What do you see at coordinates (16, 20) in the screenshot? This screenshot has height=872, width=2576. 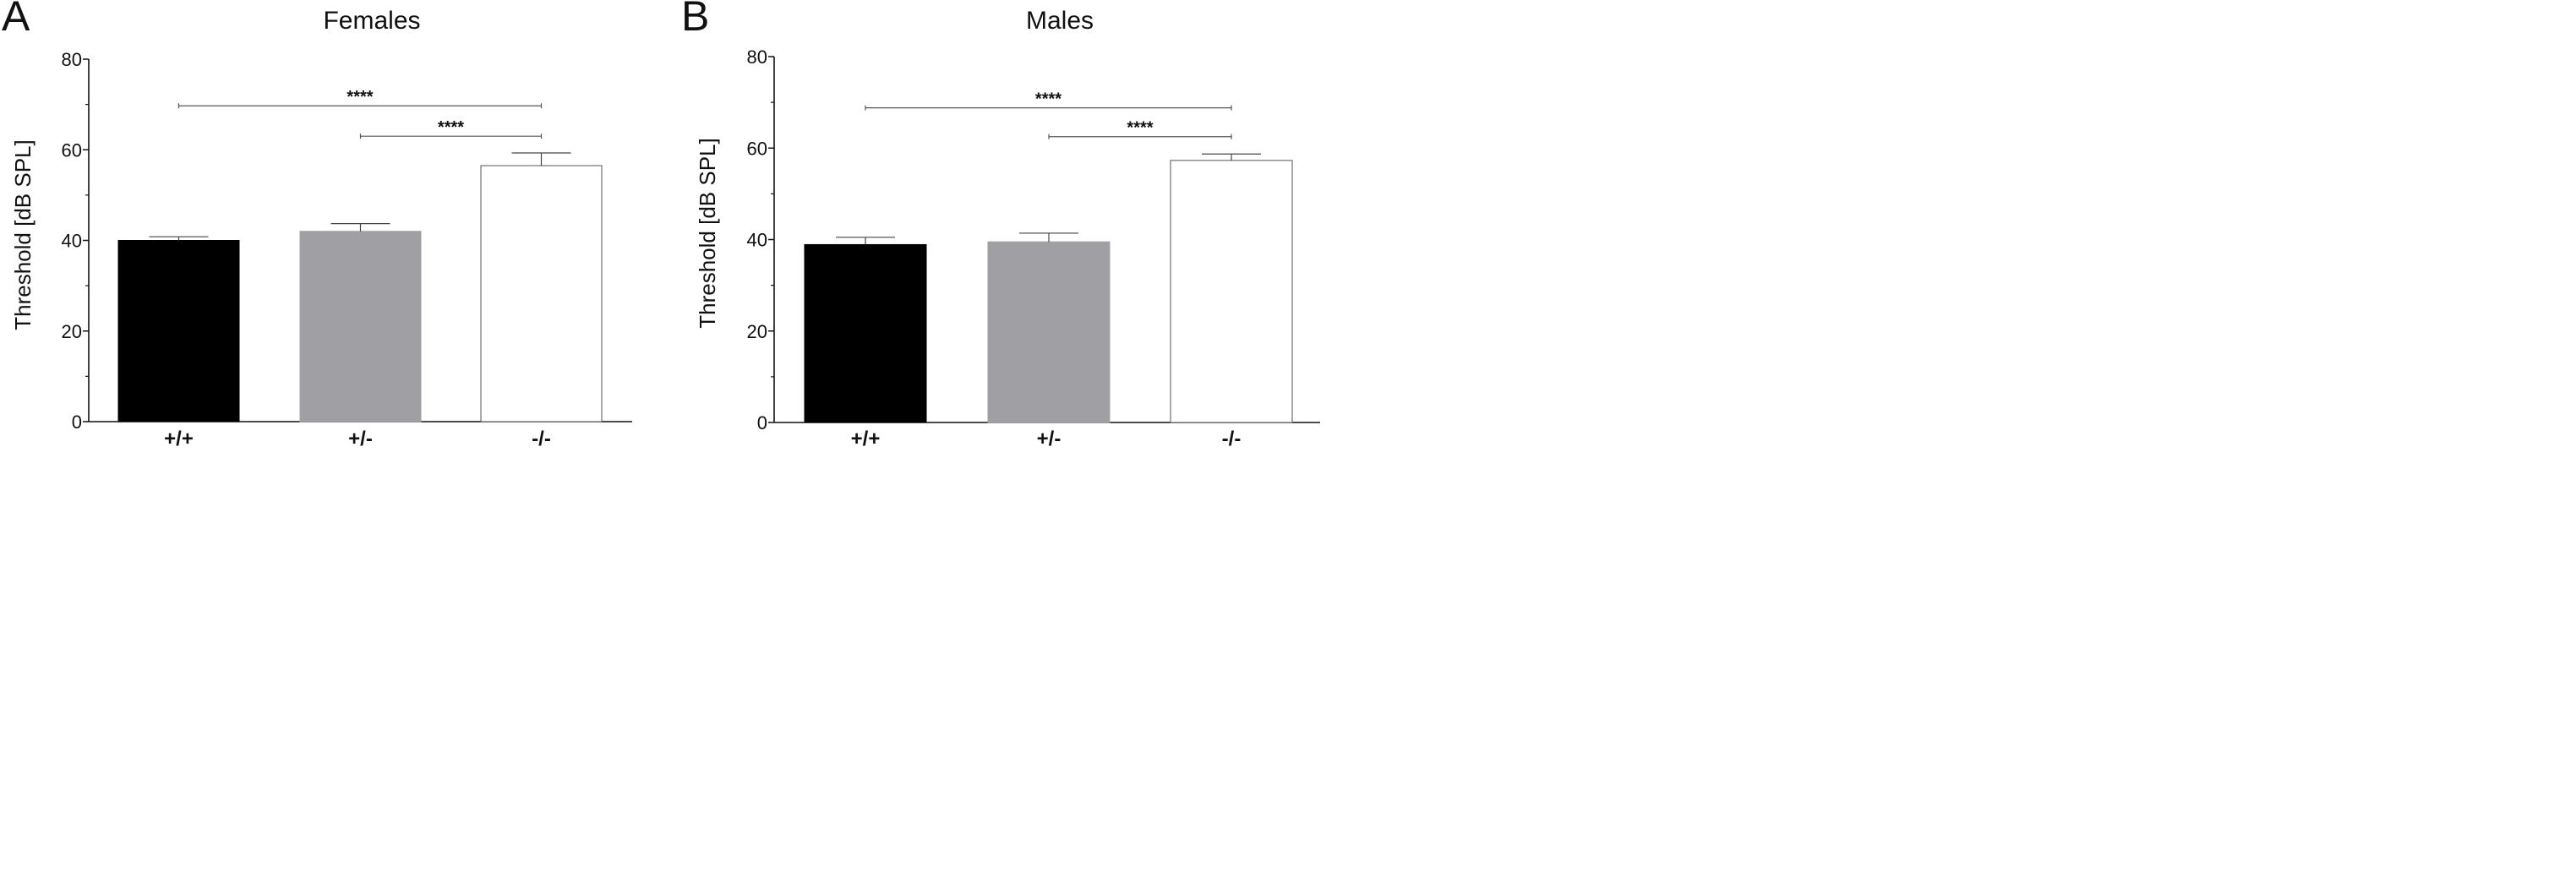 I see `panel-label-a: A` at bounding box center [16, 20].